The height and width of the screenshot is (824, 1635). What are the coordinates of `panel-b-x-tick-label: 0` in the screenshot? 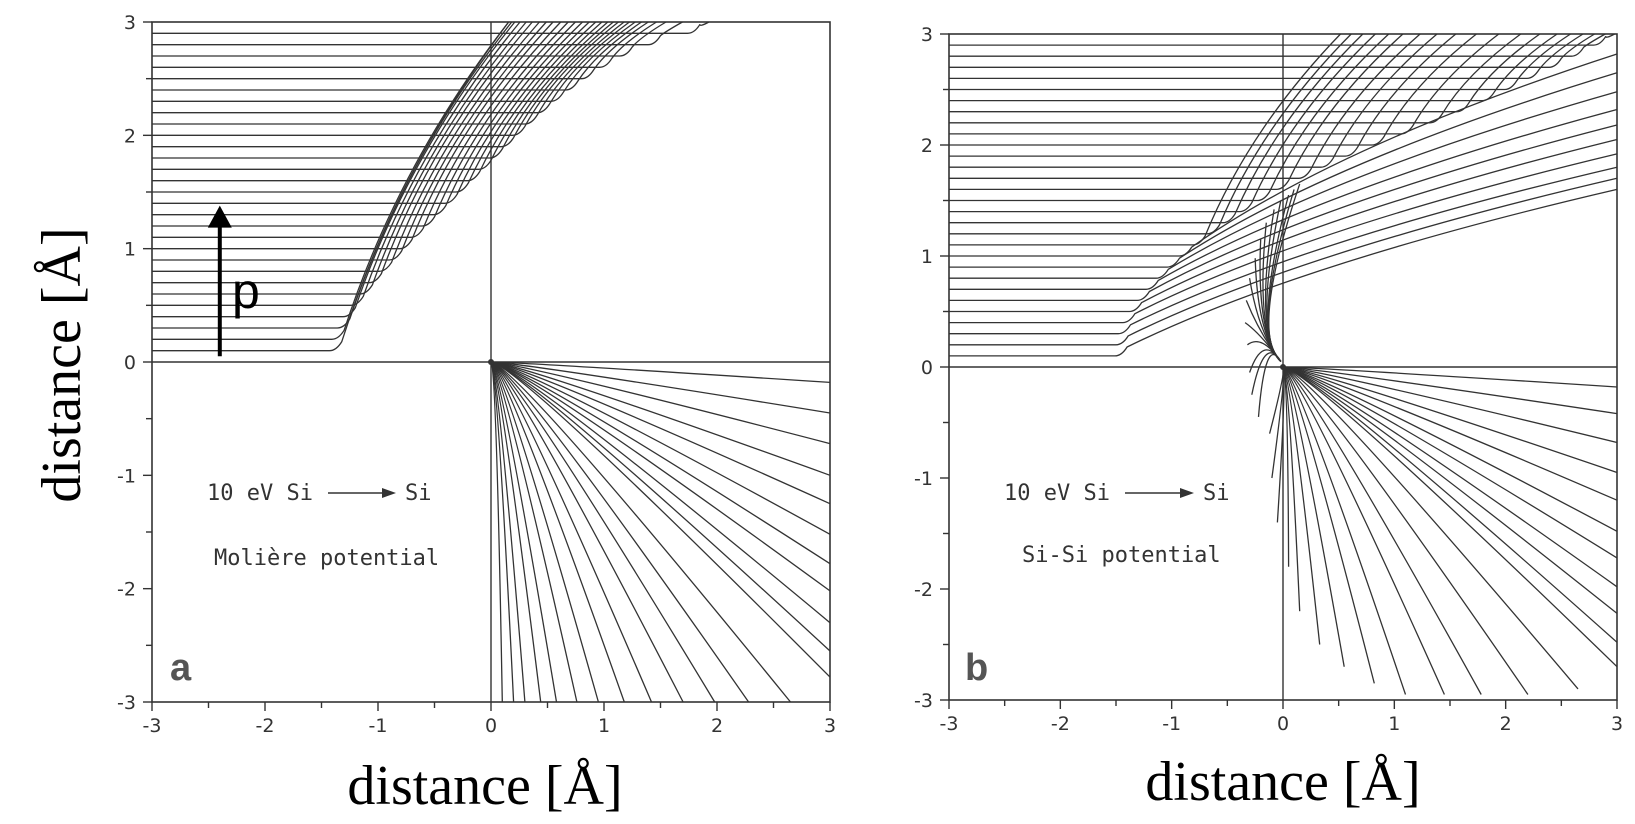 It's located at (1283, 724).